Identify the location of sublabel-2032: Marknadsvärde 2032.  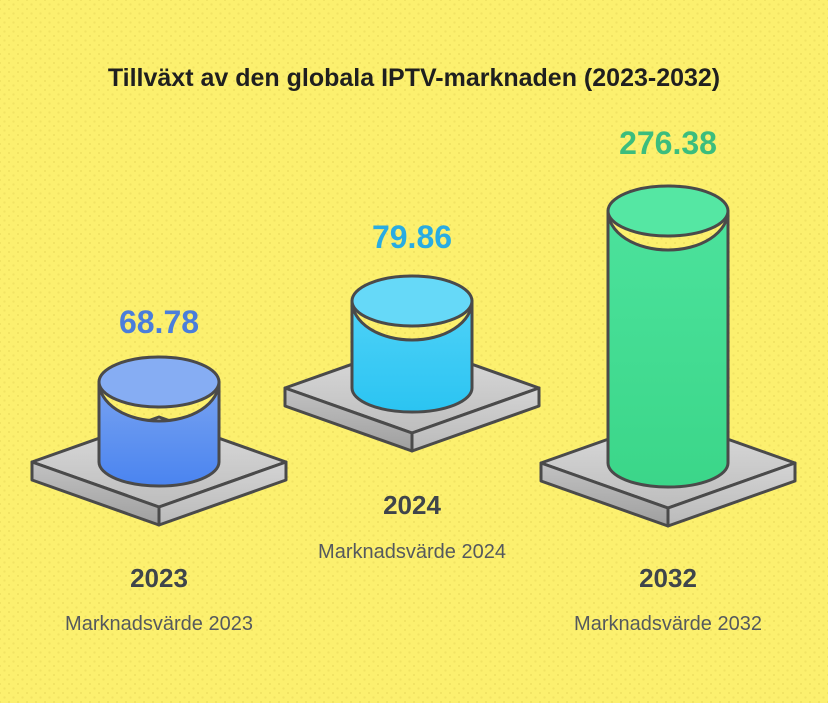
(668, 624).